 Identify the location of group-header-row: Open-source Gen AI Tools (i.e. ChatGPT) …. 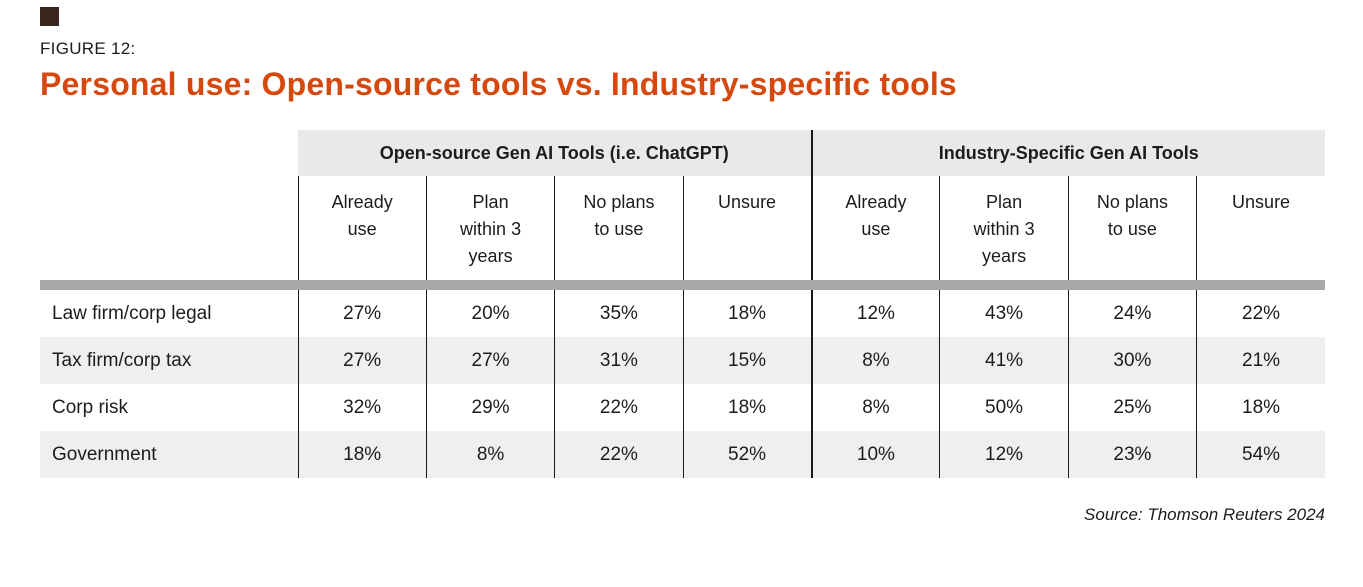
(682, 153).